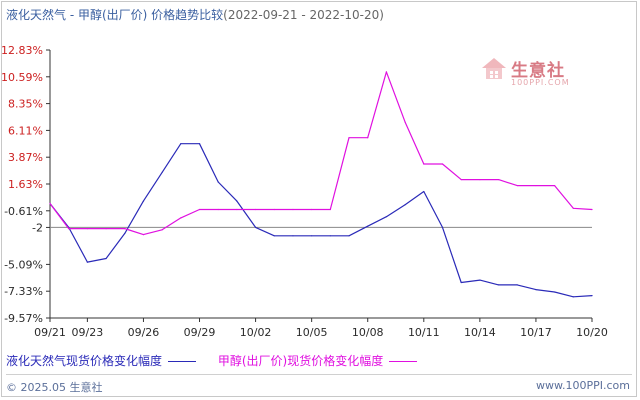 Image resolution: width=640 pixels, height=400 pixels. I want to click on legend-item-lng: 液化天然气现货价格变化幅度, so click(101, 360).